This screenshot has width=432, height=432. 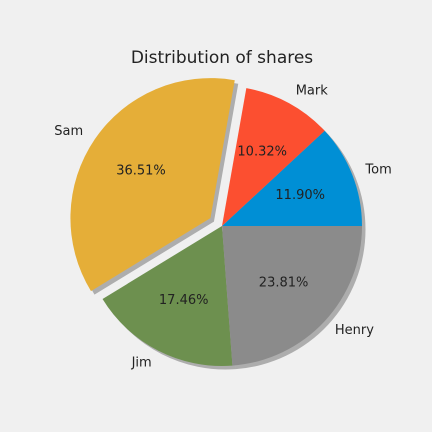 What do you see at coordinates (284, 283) in the screenshot?
I see `slice-pct-label-henry: 23.81%` at bounding box center [284, 283].